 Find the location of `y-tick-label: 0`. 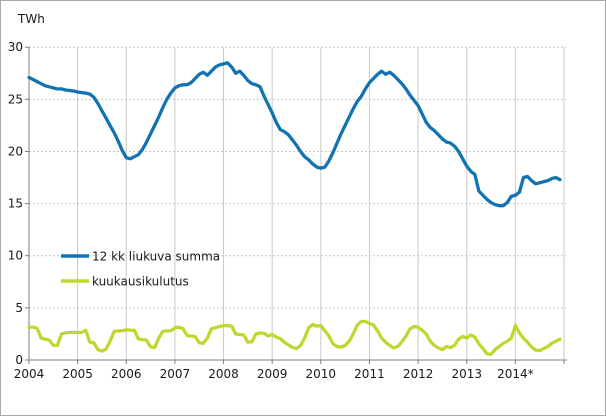

y-tick-label: 0 is located at coordinates (19, 360).